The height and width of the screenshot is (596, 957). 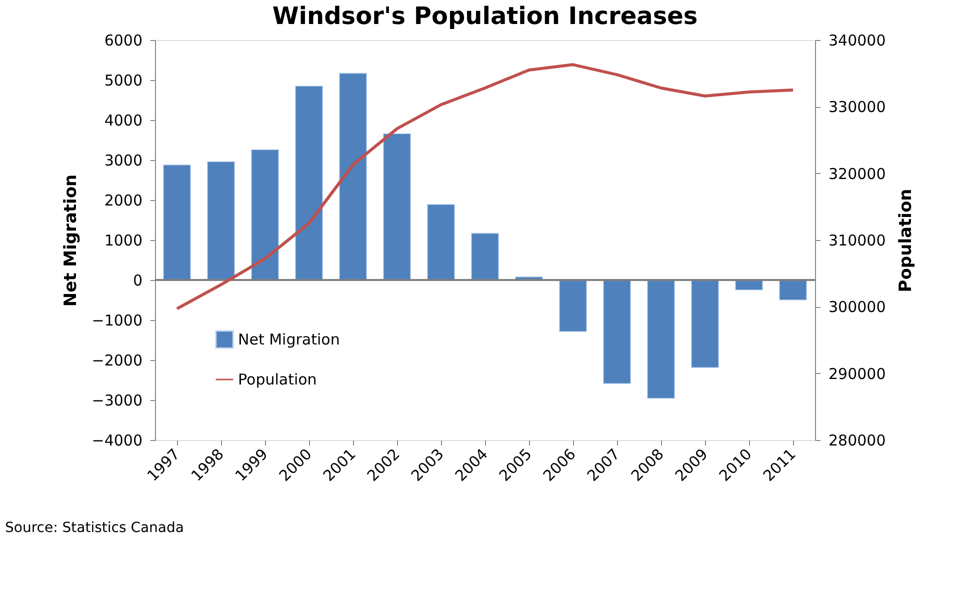 What do you see at coordinates (117, 401) in the screenshot?
I see `y-tick-label: −3000` at bounding box center [117, 401].